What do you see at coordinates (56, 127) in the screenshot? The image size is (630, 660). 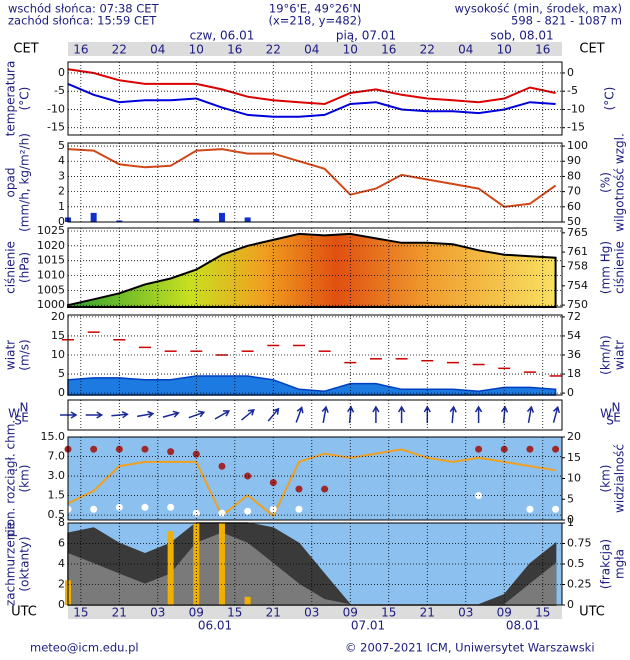 I see `y-tick-label: -15` at bounding box center [56, 127].